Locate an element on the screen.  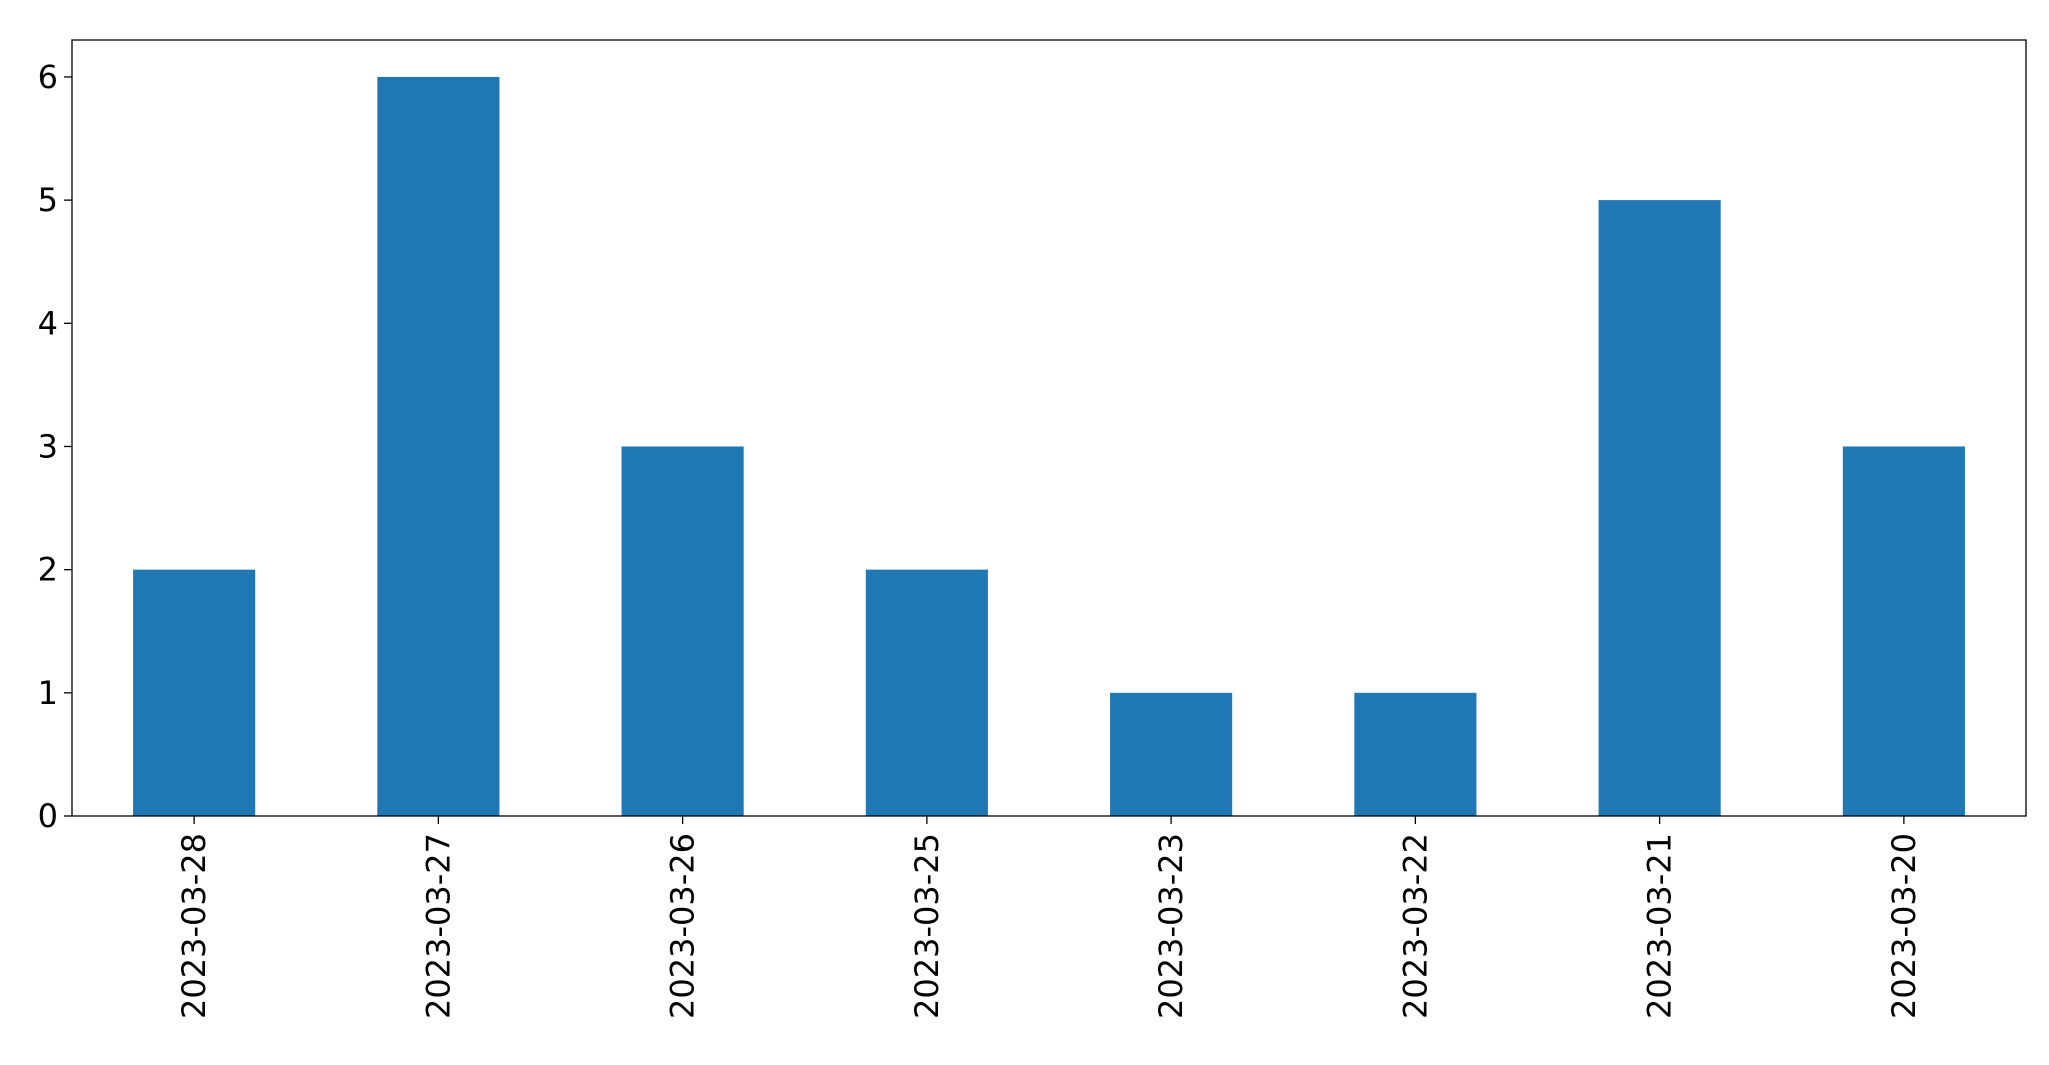
x-tick-label: 2023-03-21 is located at coordinates (1660, 926).